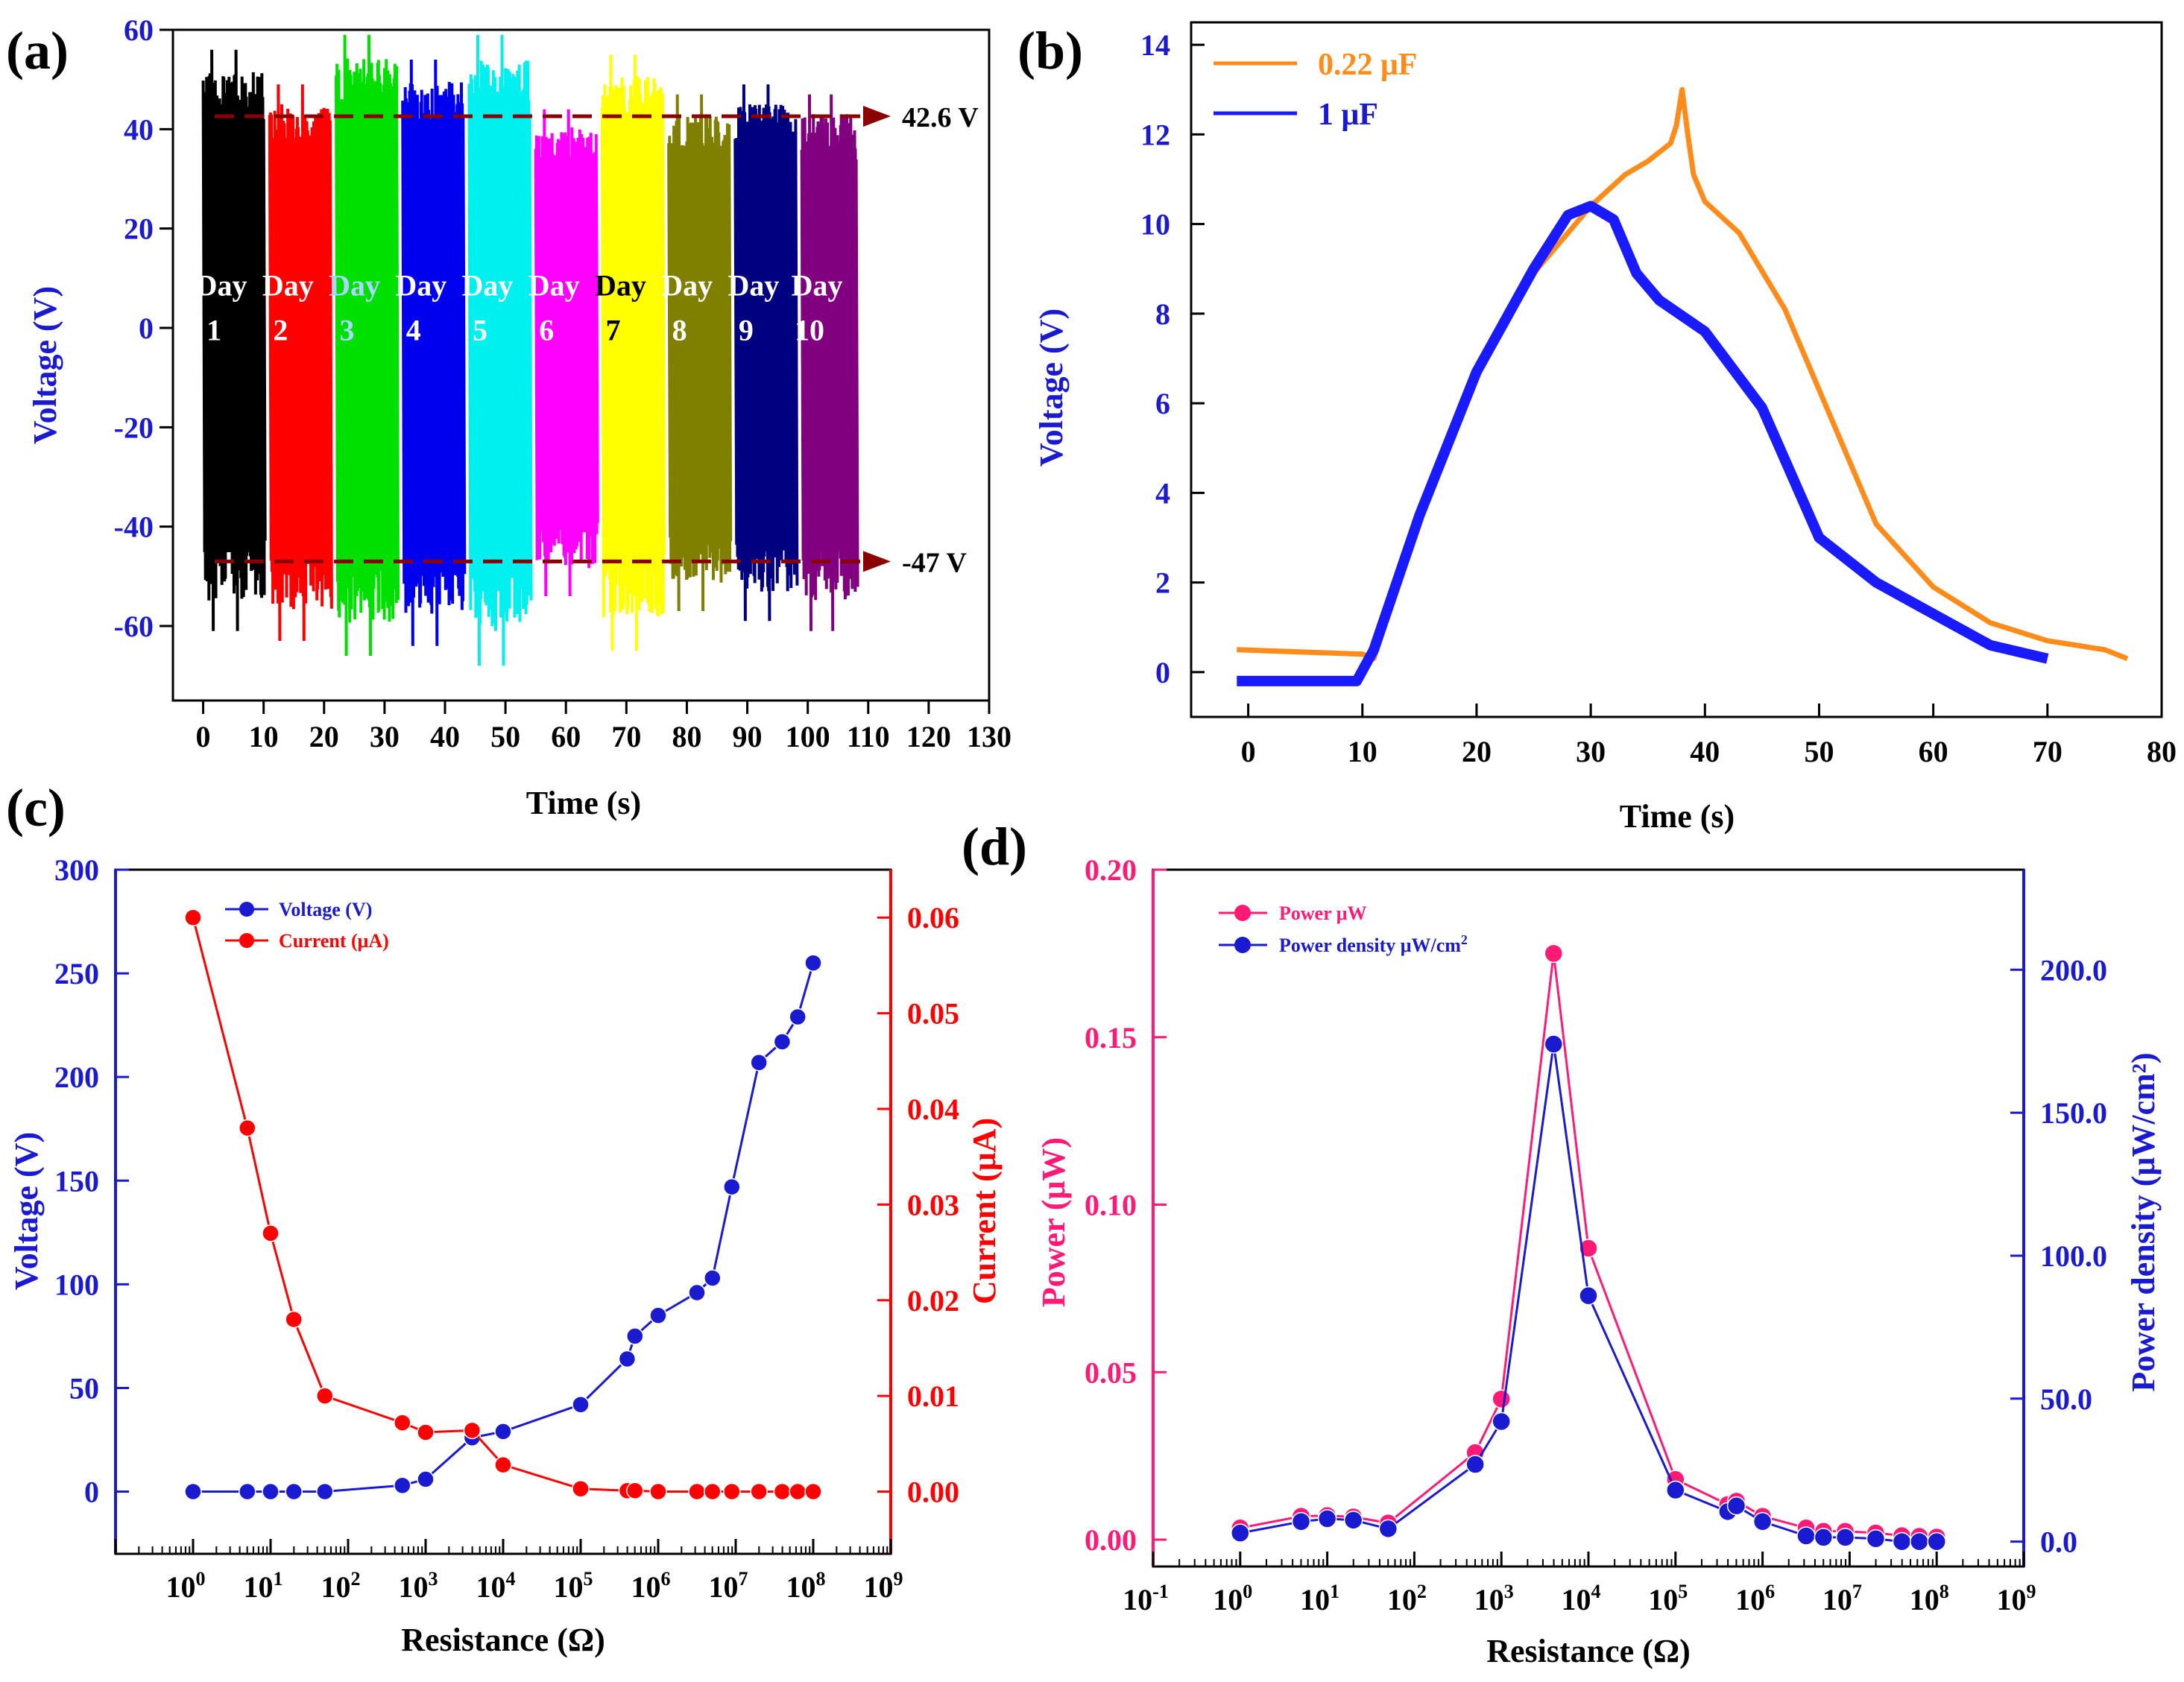 This screenshot has height=1682, width=2184. Describe the element at coordinates (933, 1204) in the screenshot. I see `y2-tick-label: 0.03` at that location.